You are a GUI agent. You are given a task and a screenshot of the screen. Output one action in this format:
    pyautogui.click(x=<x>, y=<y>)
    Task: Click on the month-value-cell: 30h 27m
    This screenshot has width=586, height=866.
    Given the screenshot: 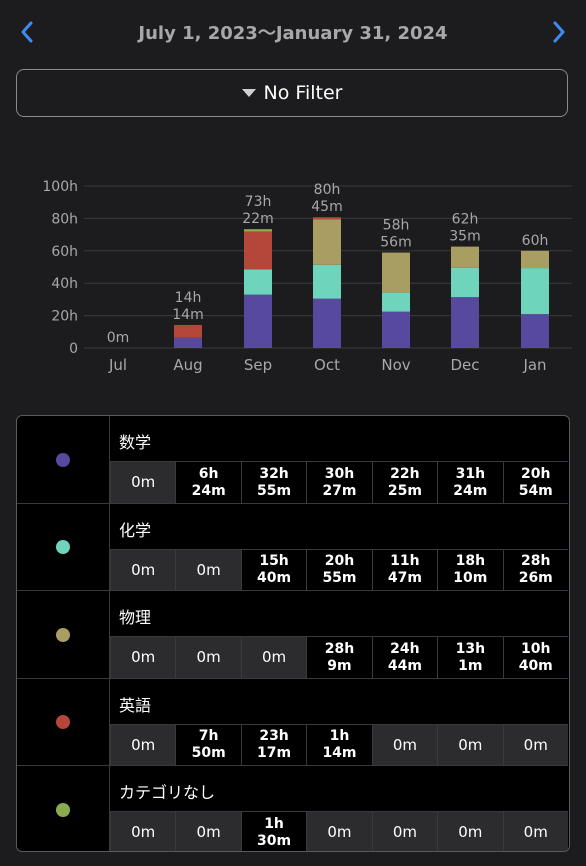 What is the action you would take?
    pyautogui.click(x=339, y=482)
    